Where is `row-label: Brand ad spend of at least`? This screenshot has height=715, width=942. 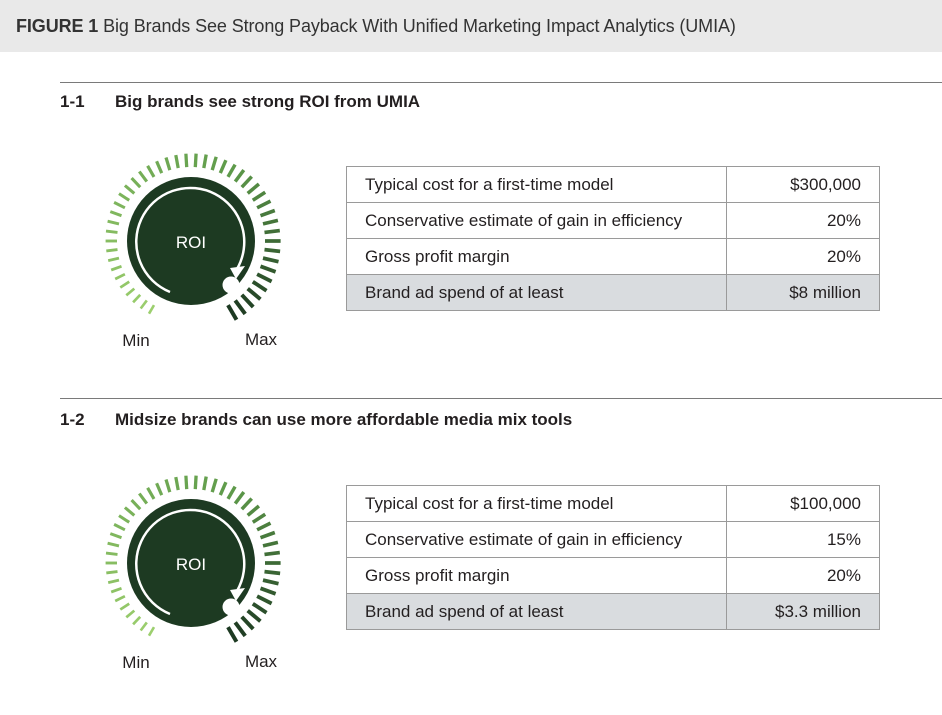
row-label: Brand ad spend of at least is located at coordinates (536, 611).